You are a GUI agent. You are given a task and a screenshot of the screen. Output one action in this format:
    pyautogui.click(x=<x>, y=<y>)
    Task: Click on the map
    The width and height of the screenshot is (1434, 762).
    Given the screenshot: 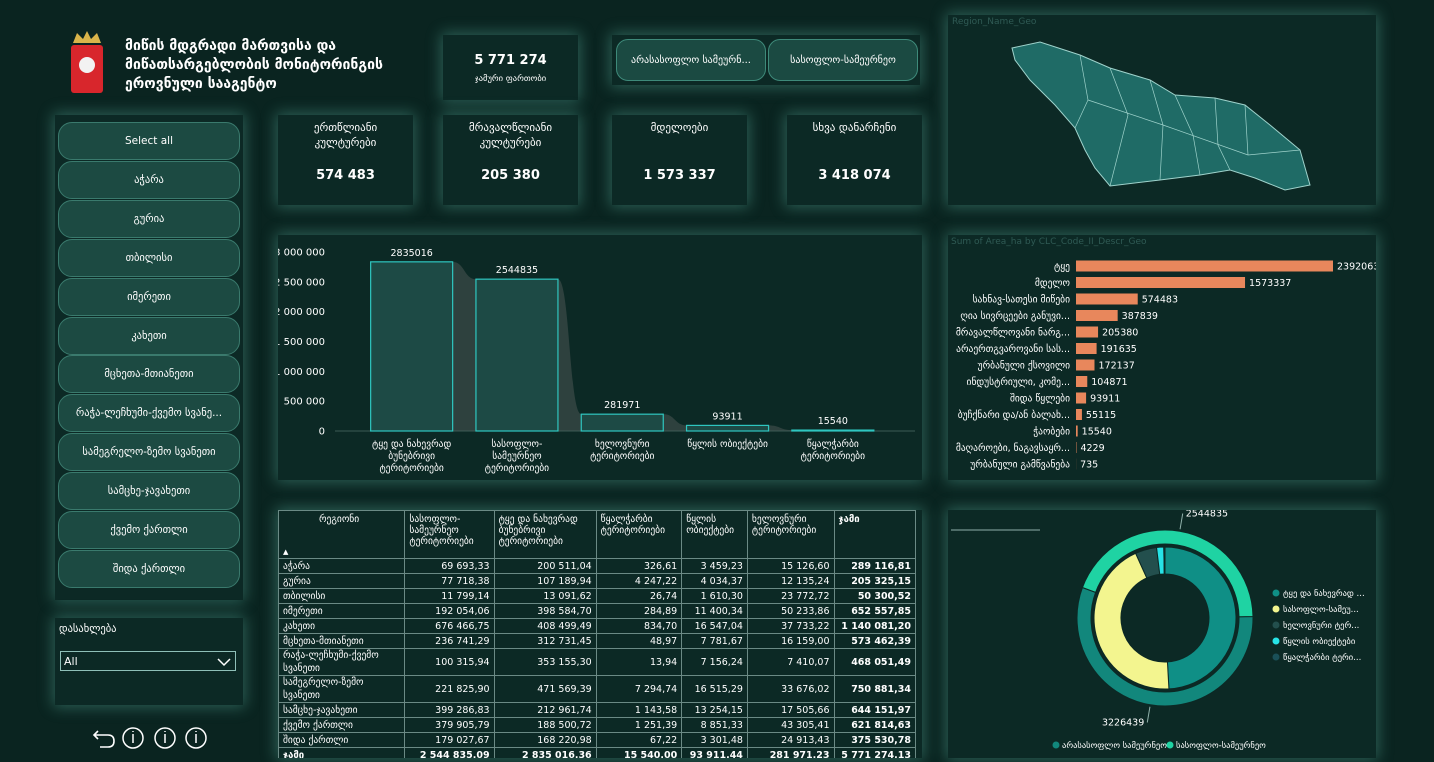 What is the action you would take?
    pyautogui.click(x=1161, y=116)
    